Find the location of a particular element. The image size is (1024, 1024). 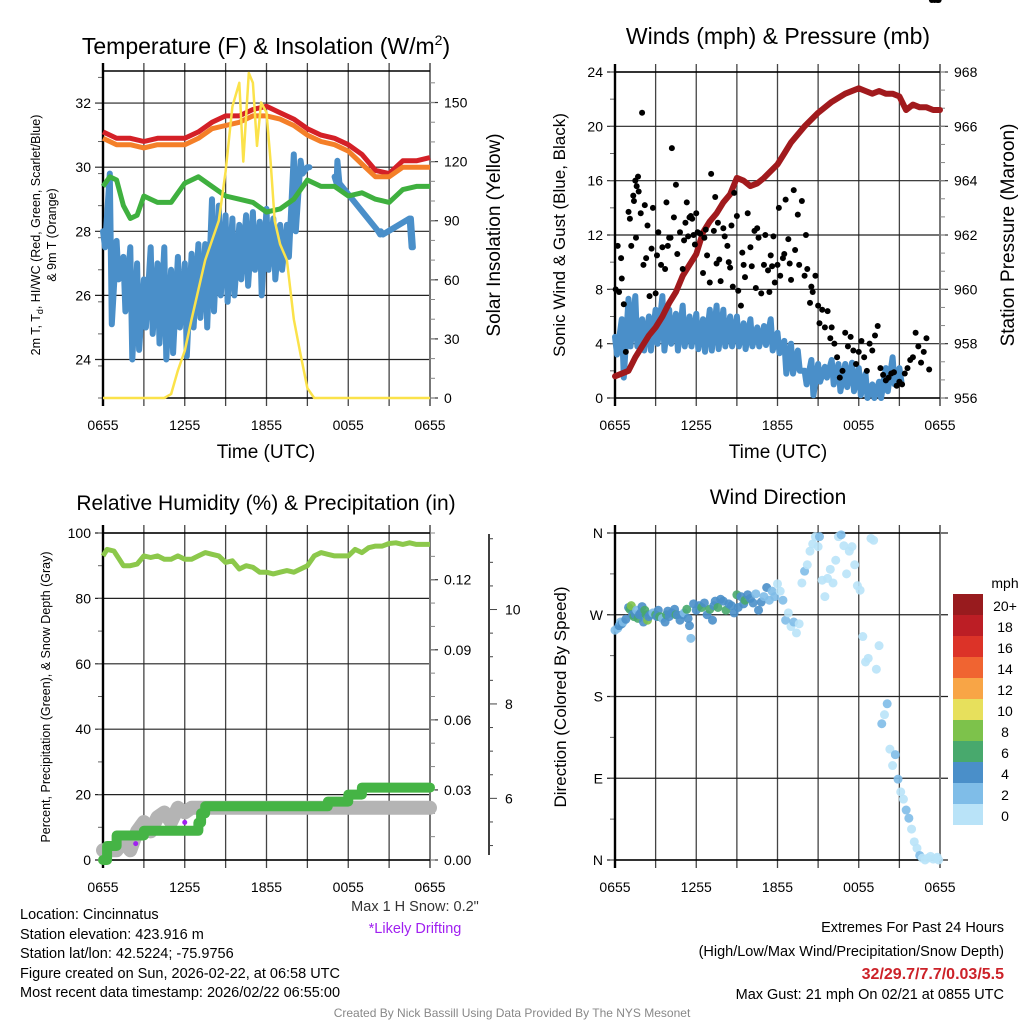

precipitation-line is located at coordinates (266, 823).